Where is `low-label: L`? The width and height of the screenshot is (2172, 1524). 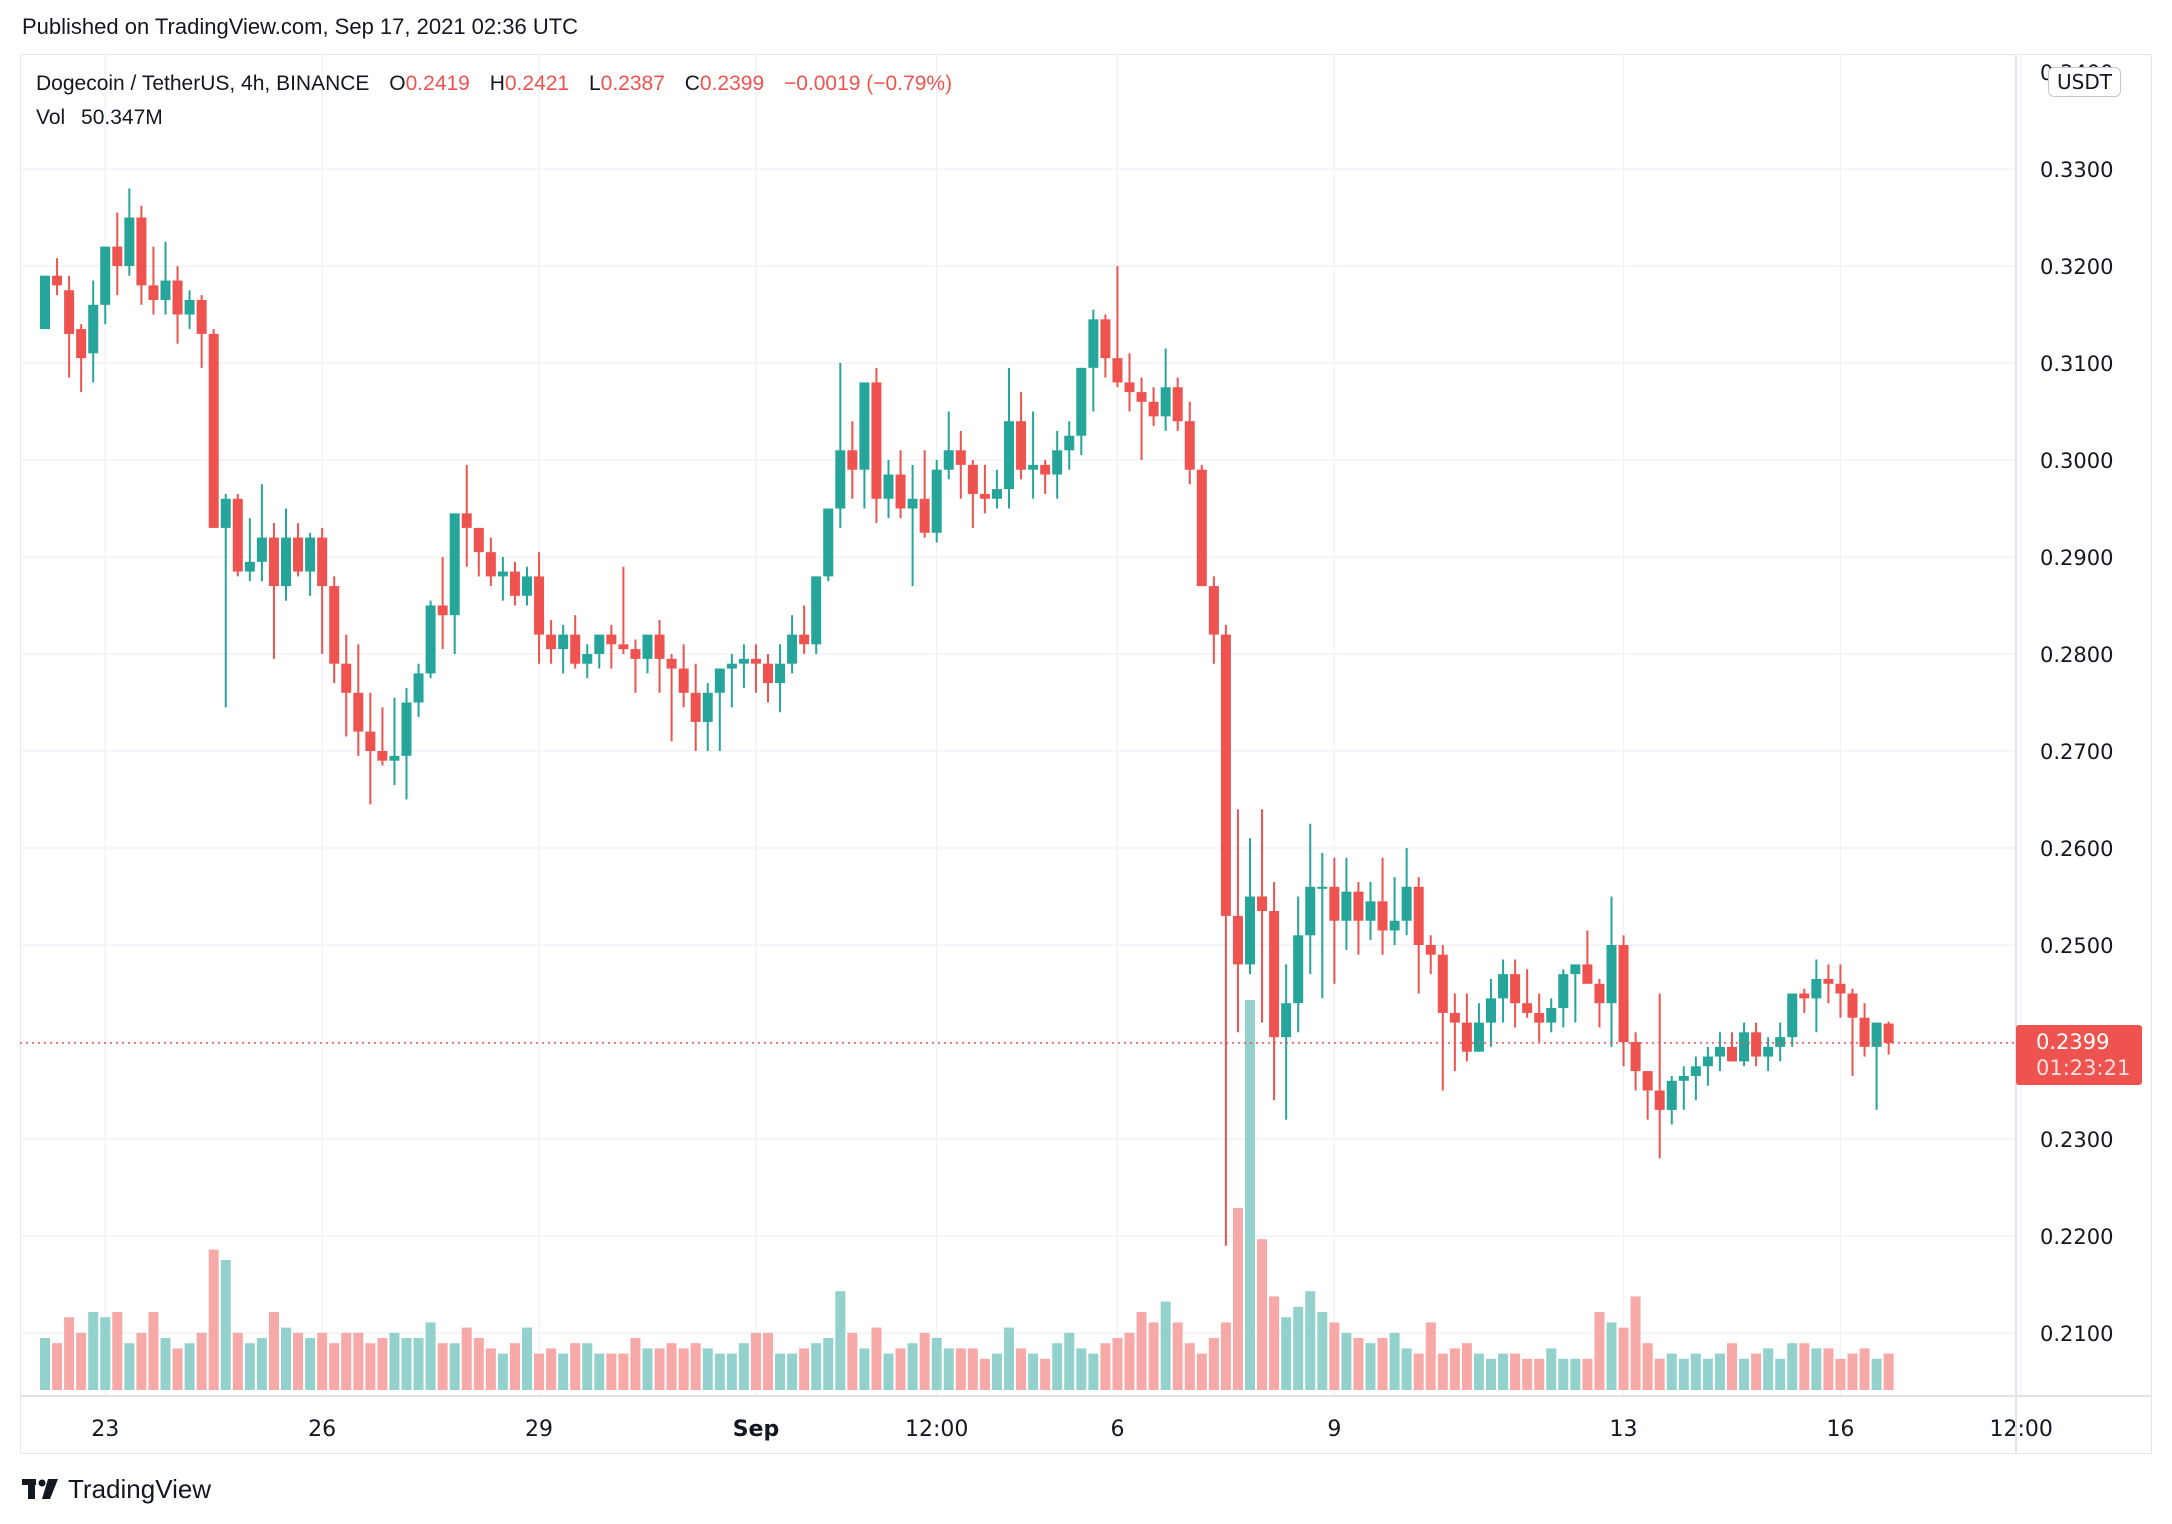 low-label: L is located at coordinates (594, 83).